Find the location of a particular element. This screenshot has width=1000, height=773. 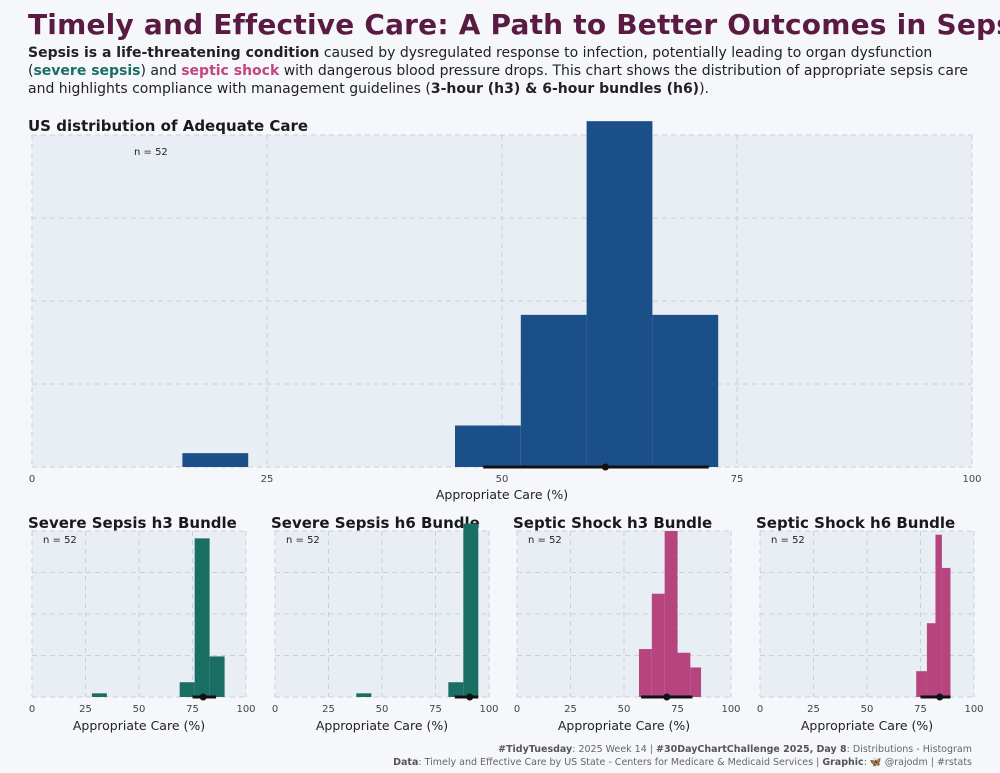

main-xtick-label: 100 is located at coordinates (971, 479).